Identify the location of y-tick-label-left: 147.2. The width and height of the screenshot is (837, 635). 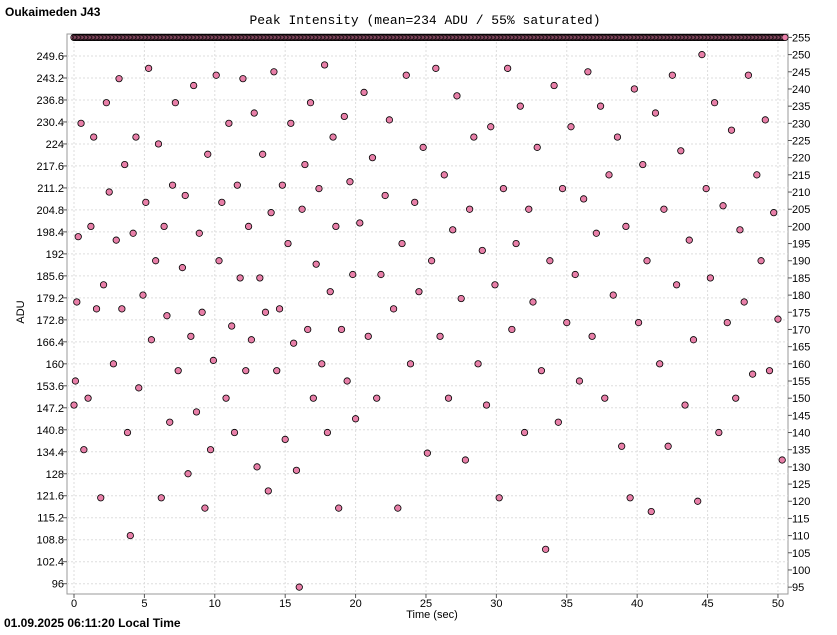
(50, 409).